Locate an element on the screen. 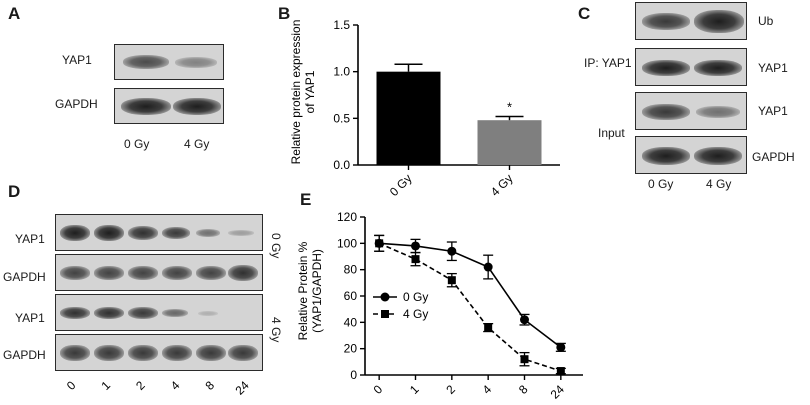 This screenshot has height=405, width=810. blot-row-label-ub: Ub is located at coordinates (766, 21).